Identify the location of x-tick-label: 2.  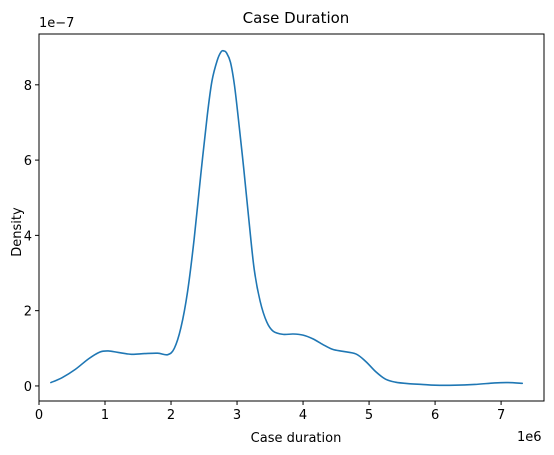
(171, 415).